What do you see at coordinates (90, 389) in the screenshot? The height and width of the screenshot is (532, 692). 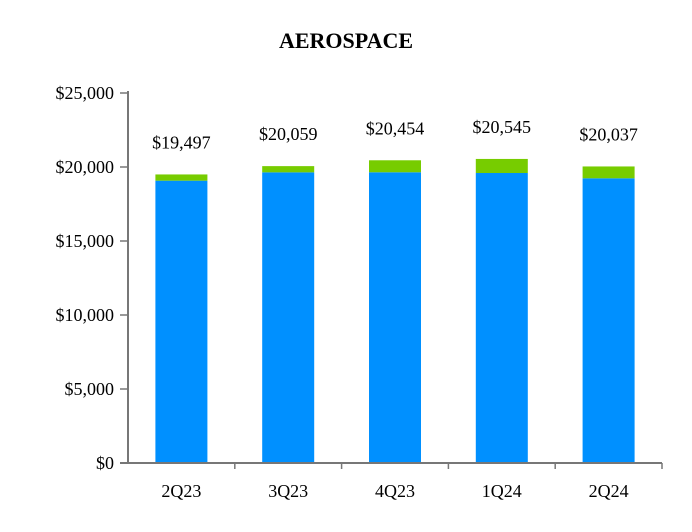 I see `y-tick-label: $5,000` at bounding box center [90, 389].